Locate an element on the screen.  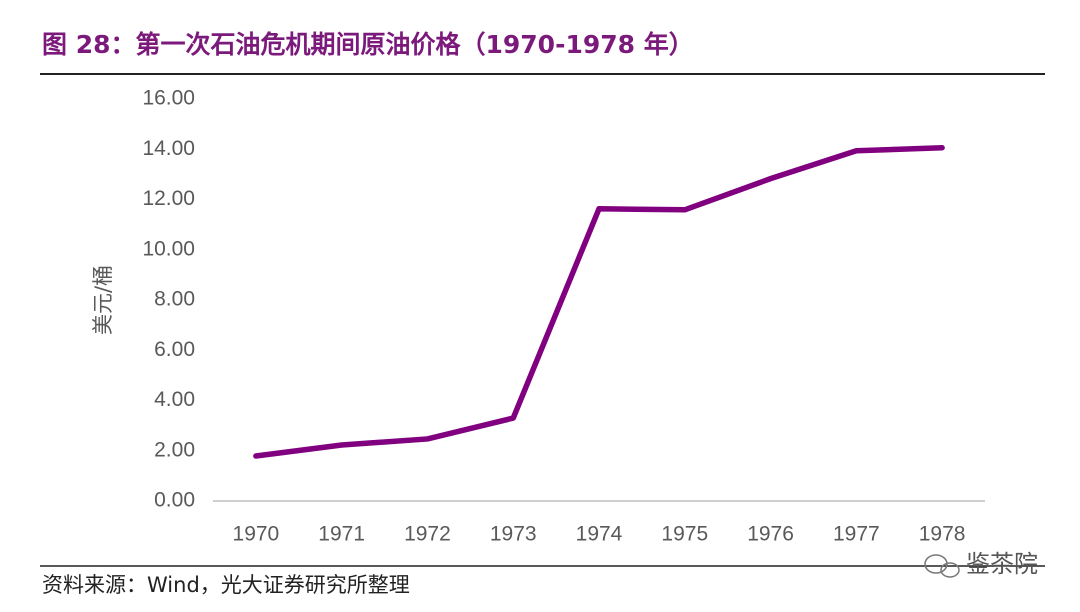
x-tick-label: 1970 is located at coordinates (256, 534).